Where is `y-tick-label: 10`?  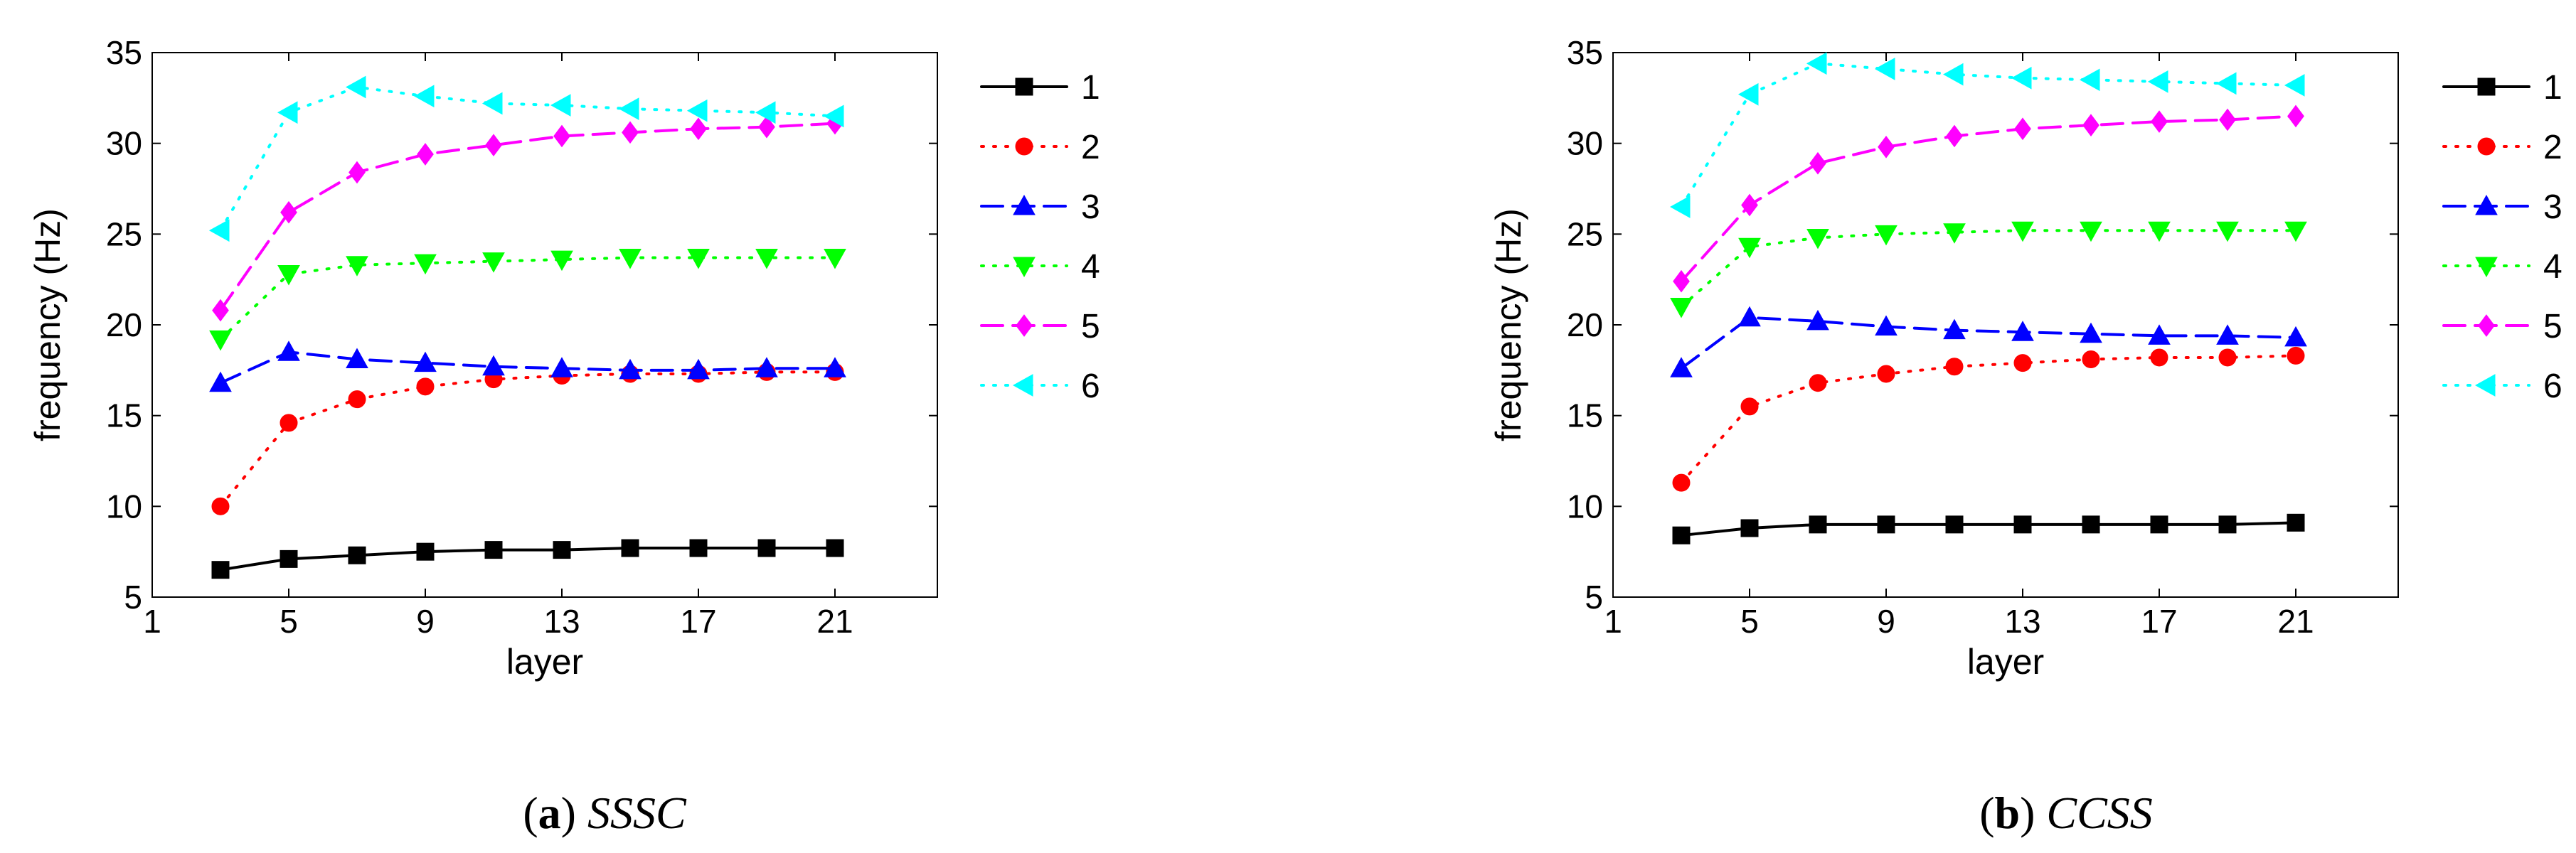
y-tick-label: 10 is located at coordinates (1585, 506).